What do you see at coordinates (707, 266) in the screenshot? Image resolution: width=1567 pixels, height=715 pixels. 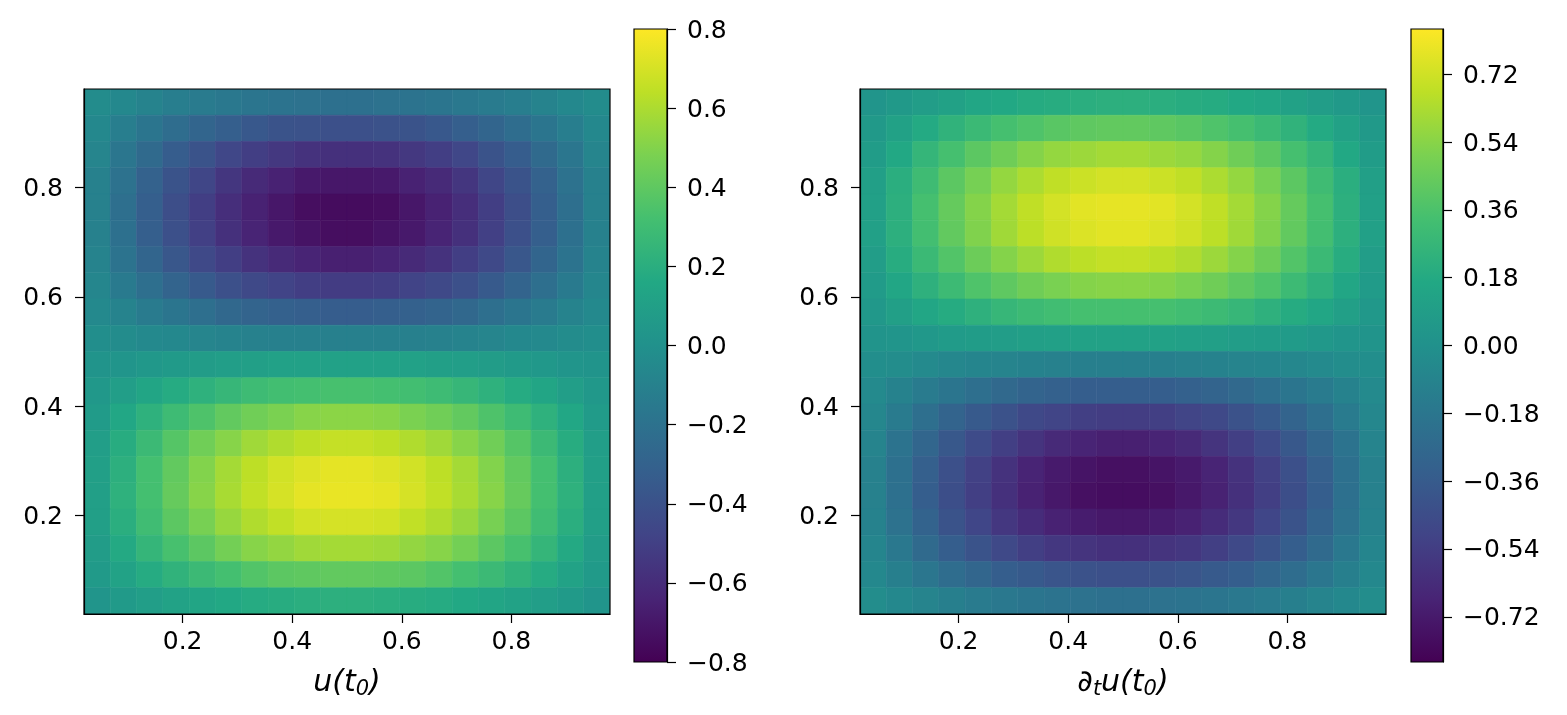 I see `color-bar-label: 0.2` at bounding box center [707, 266].